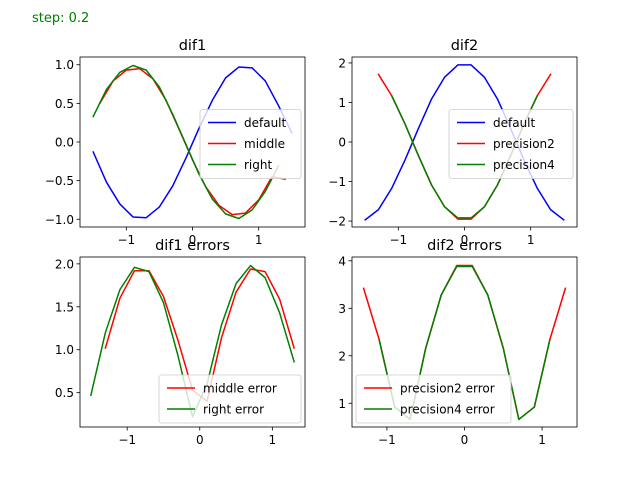 The width and height of the screenshot is (640, 480). Describe the element at coordinates (465, 46) in the screenshot. I see `subplot-title: dif2` at that location.